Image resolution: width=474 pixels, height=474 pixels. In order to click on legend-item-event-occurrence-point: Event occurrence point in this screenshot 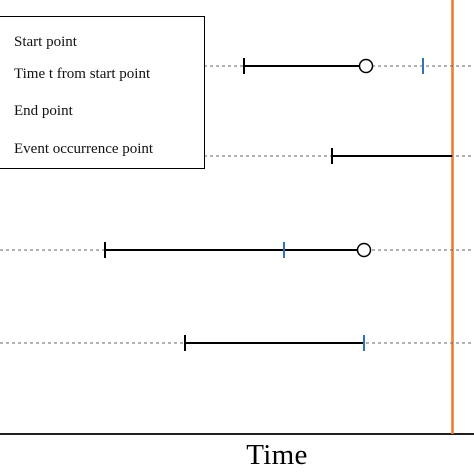, I will do `click(84, 149)`.